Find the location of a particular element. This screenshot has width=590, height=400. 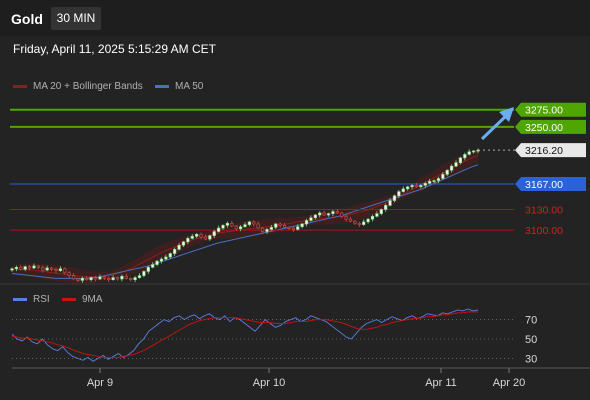

level-tag-3275.00 is located at coordinates (550, 109).